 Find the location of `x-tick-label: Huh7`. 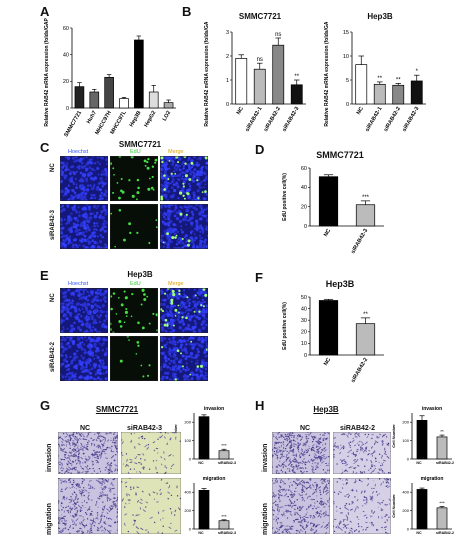

x-tick-label: Huh7 is located at coordinates (92, 117).